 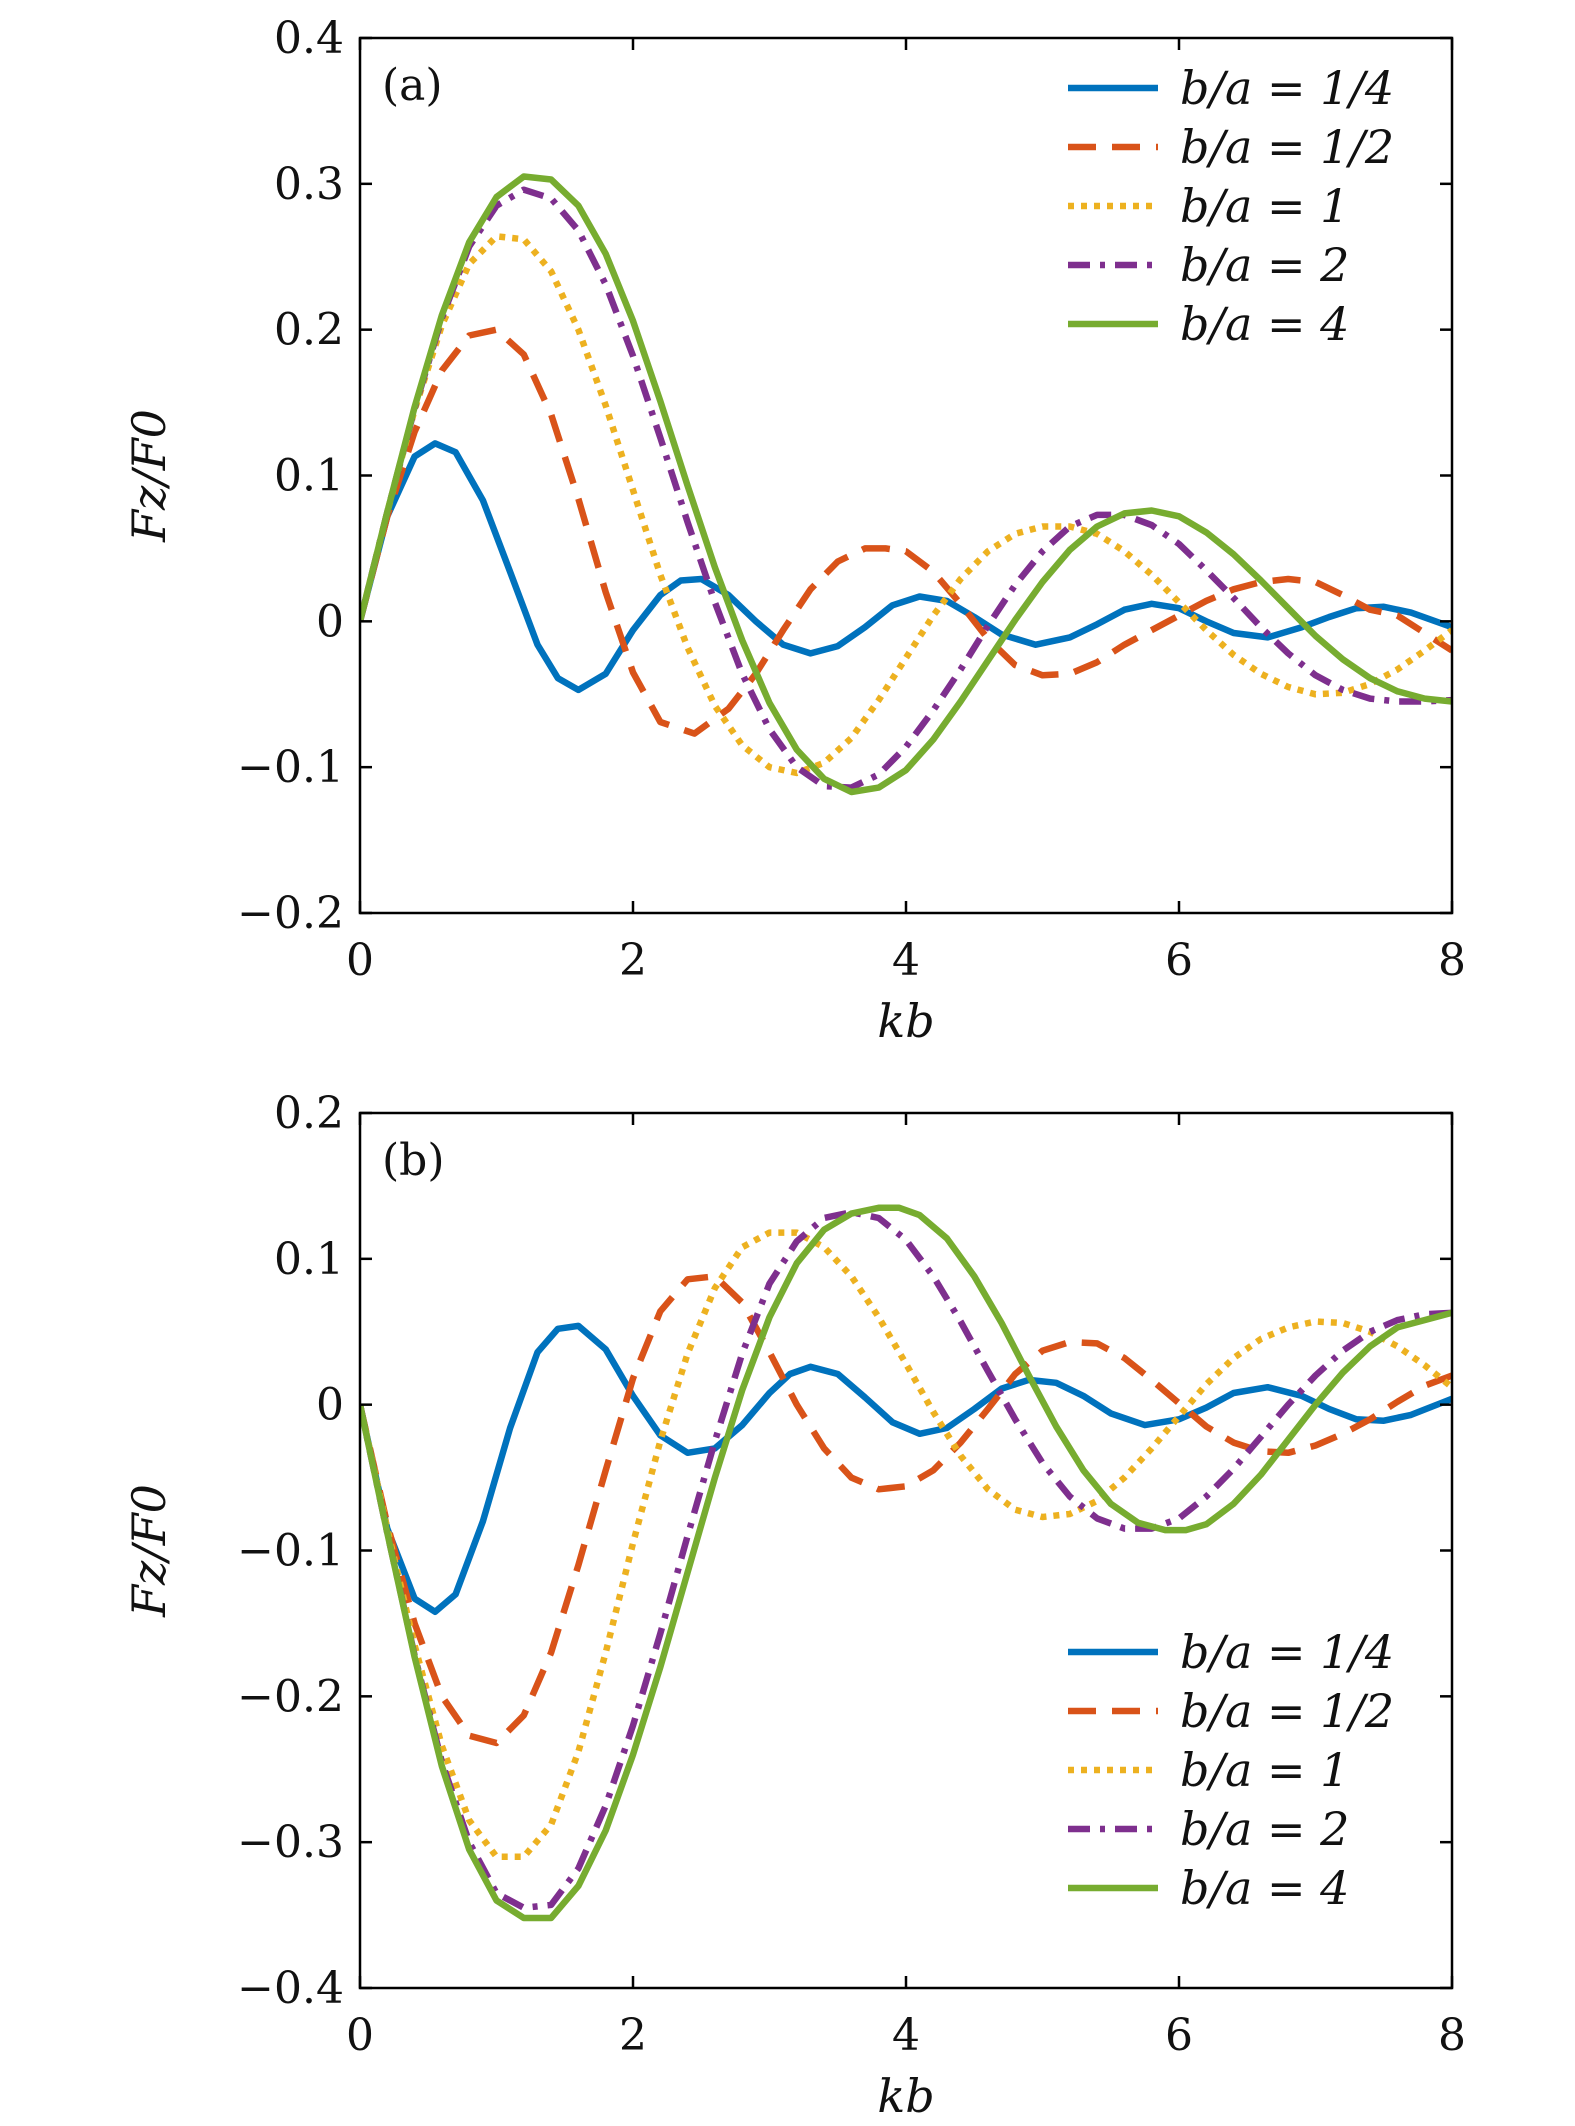 What do you see at coordinates (290, 1842) in the screenshot?
I see `y-tick-label: −0.3` at bounding box center [290, 1842].